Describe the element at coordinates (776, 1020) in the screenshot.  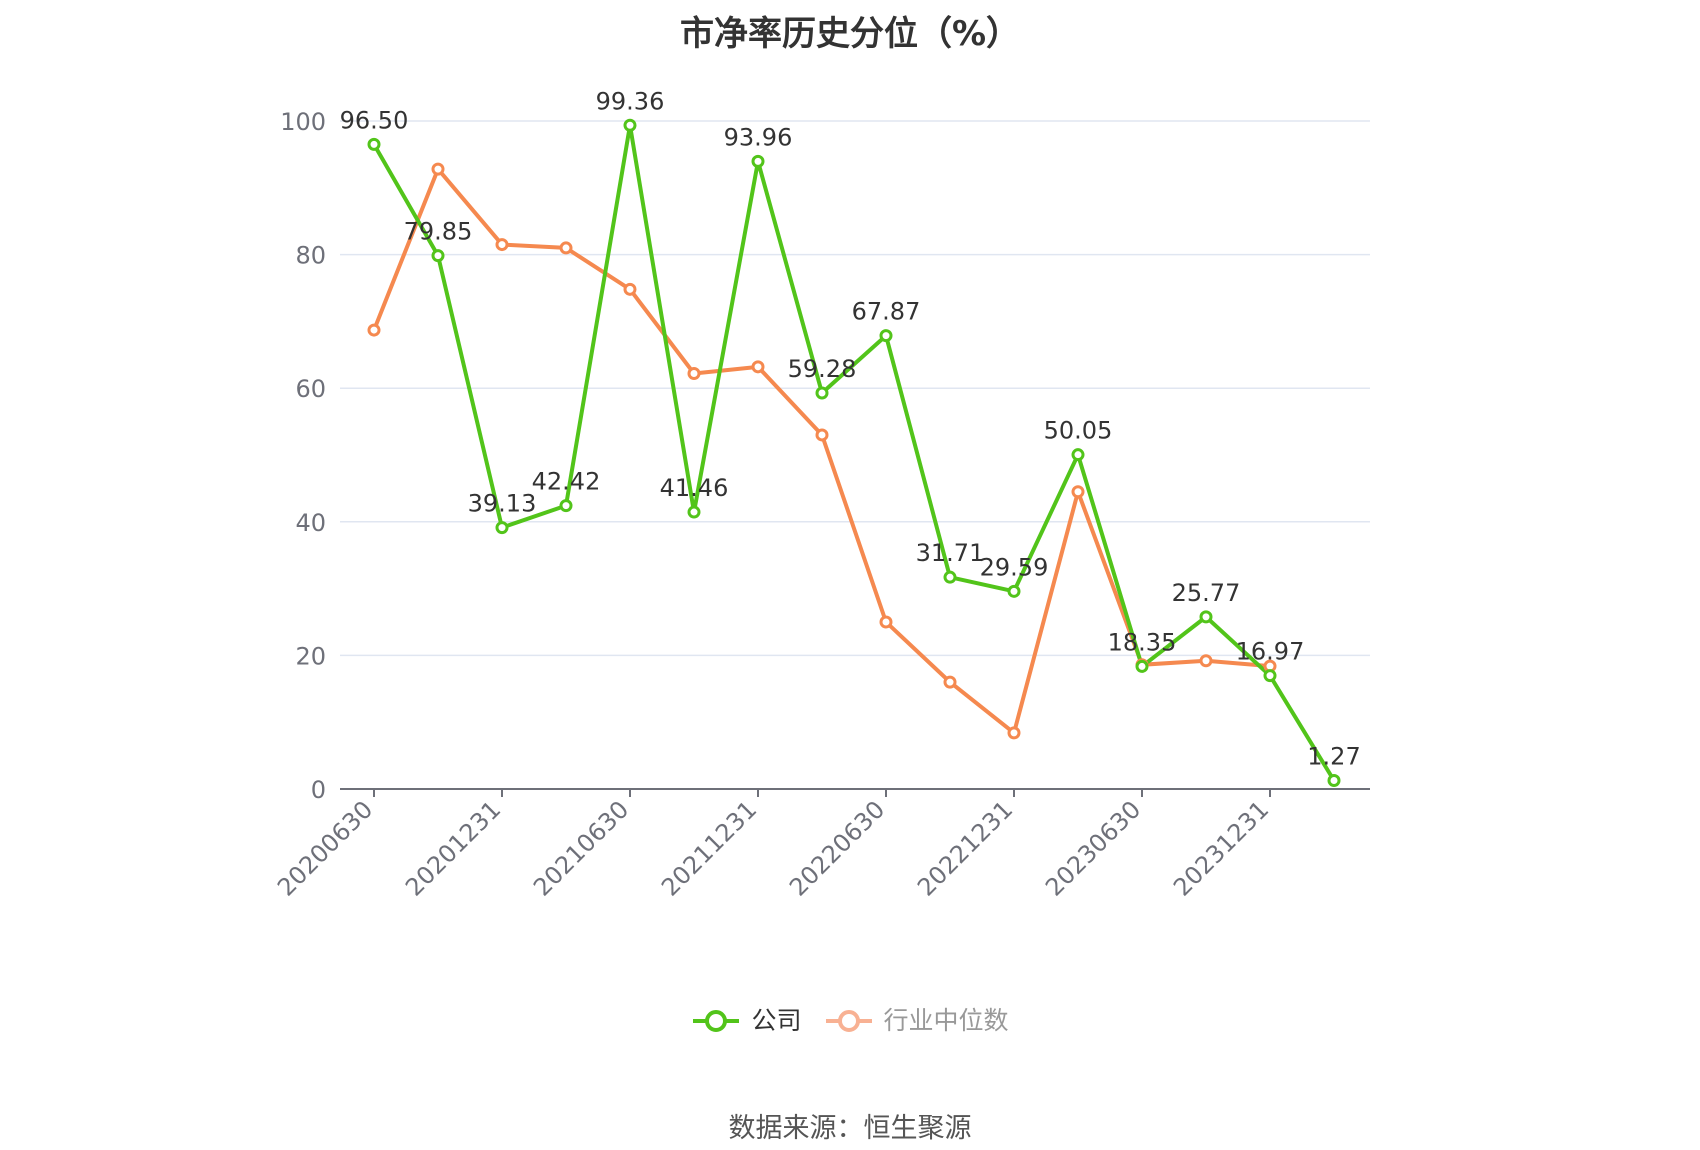
I see `legend-label-company: 公司` at that location.